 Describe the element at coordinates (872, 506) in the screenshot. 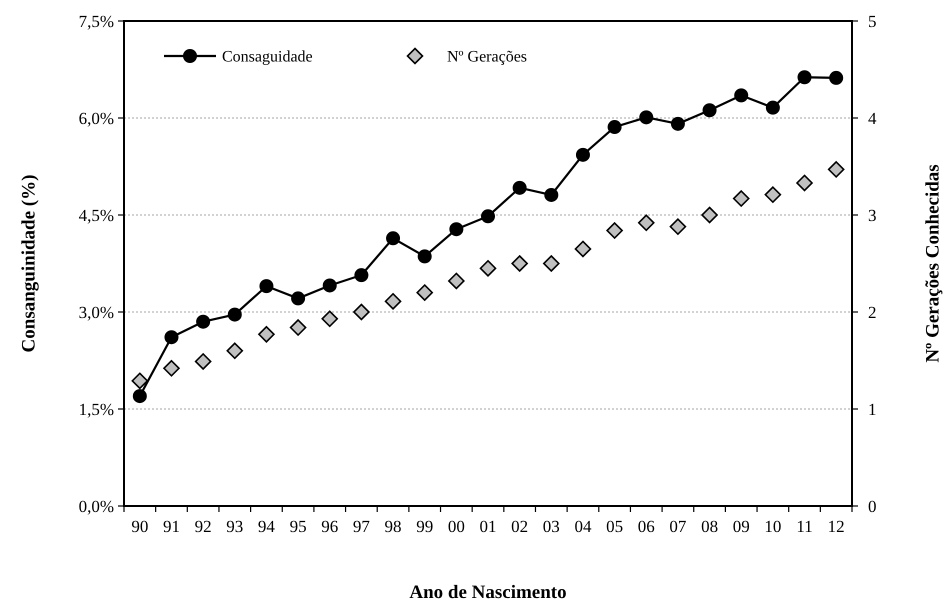

I see `y2-tick-label: 0` at that location.